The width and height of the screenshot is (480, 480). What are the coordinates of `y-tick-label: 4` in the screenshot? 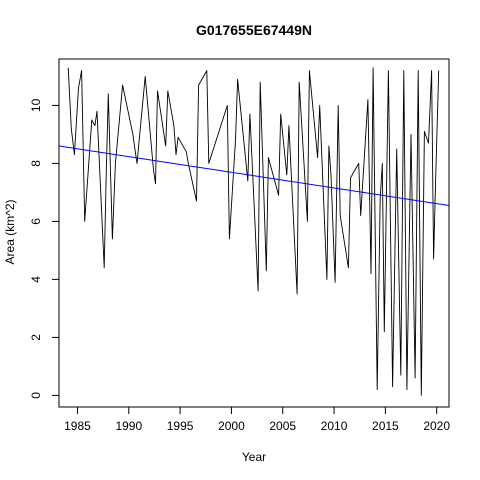 It's located at (36, 279).